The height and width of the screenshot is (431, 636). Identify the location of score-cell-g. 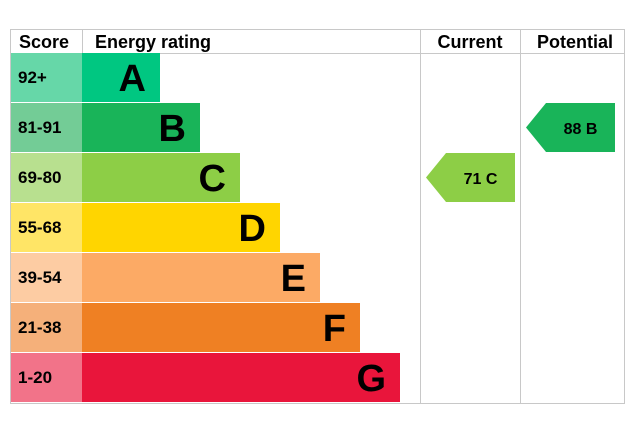
(46, 377).